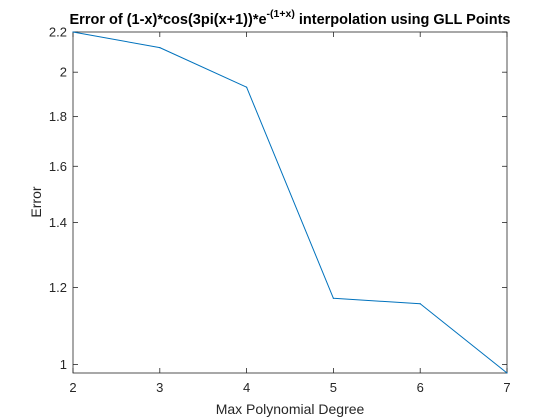 Image resolution: width=560 pixels, height=420 pixels. Describe the element at coordinates (72, 387) in the screenshot. I see `x-tick-label: 2` at that location.